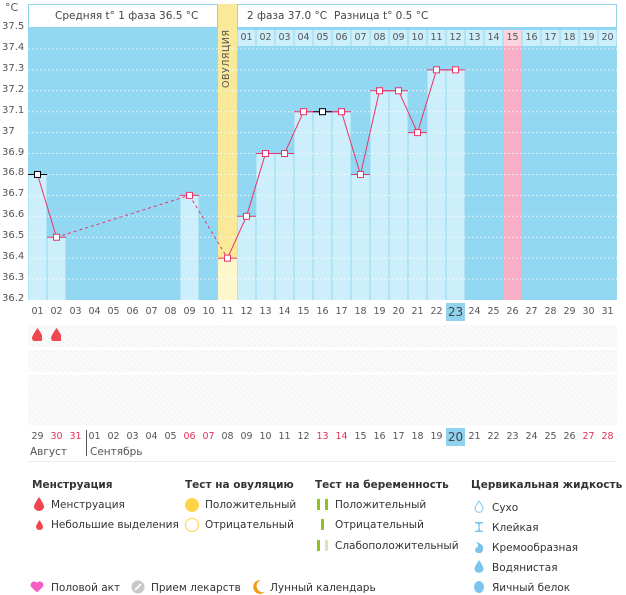 Image resolution: width=626 pixels, height=595 pixels. I want to click on y-tick-label: 37.5, so click(13, 26).